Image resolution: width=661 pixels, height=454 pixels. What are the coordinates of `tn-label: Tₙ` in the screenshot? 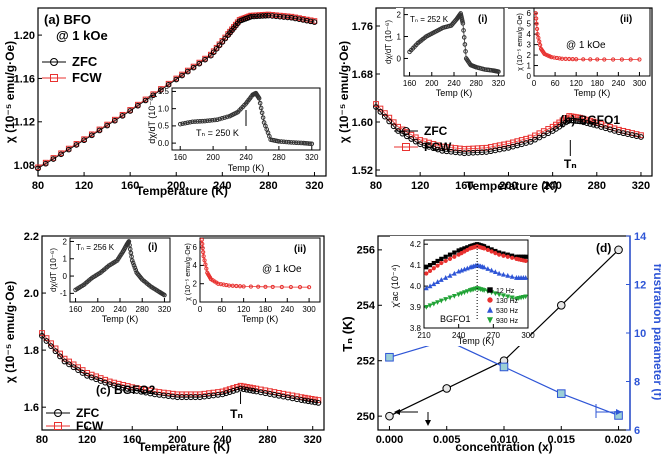 It's located at (570, 164).